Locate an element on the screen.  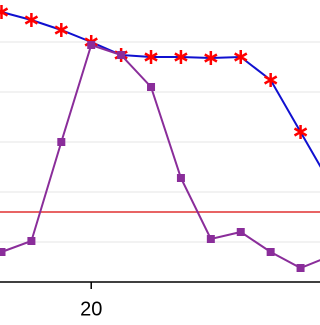
axes: 20 is located at coordinates (160, 300).